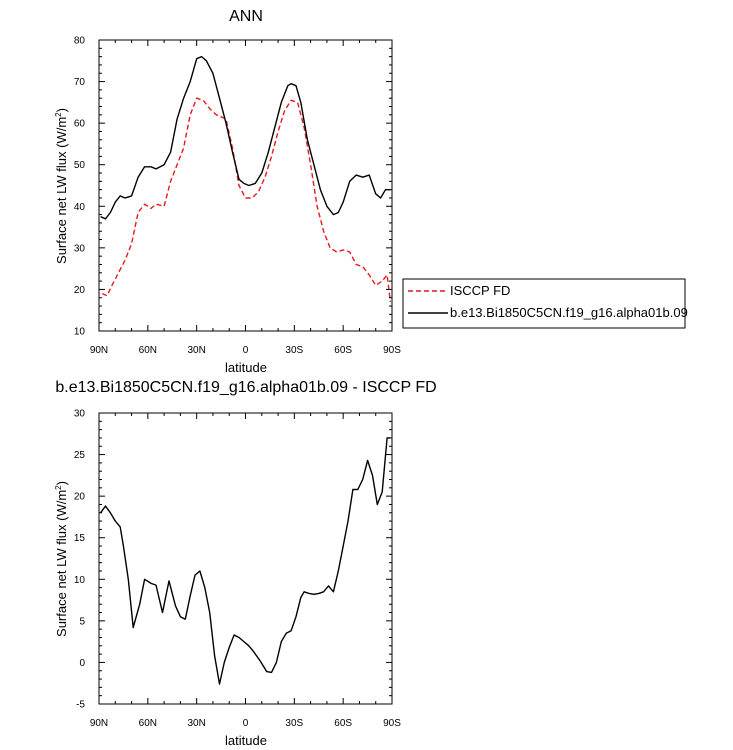 This screenshot has height=750, width=733. Describe the element at coordinates (80, 207) in the screenshot. I see `top-y-tick-label: 40` at that location.